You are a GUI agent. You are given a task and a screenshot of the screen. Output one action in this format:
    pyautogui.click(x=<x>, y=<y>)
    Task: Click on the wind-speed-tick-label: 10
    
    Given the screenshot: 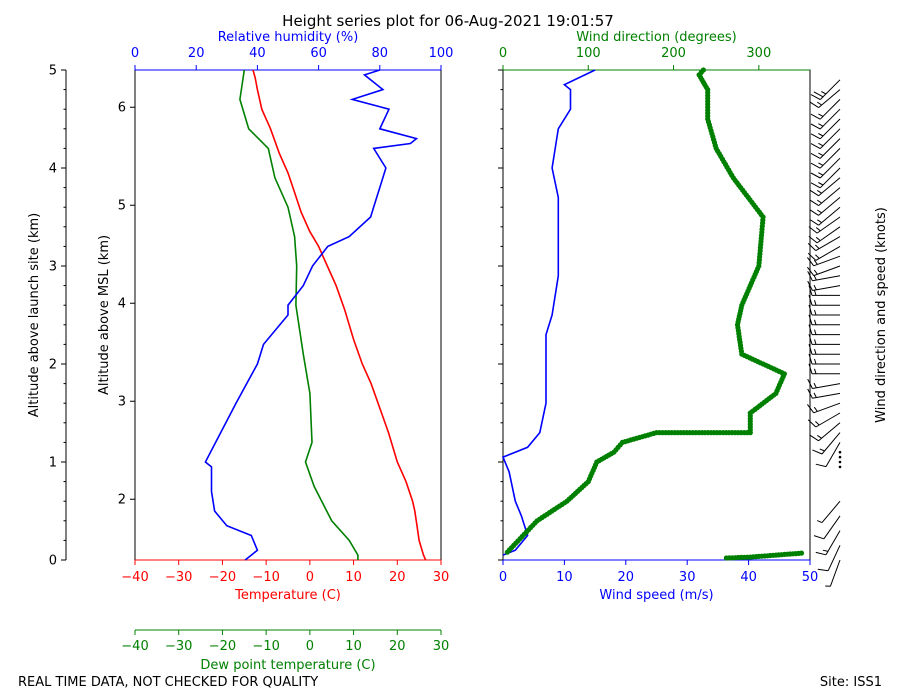 What is the action you would take?
    pyautogui.click(x=564, y=577)
    